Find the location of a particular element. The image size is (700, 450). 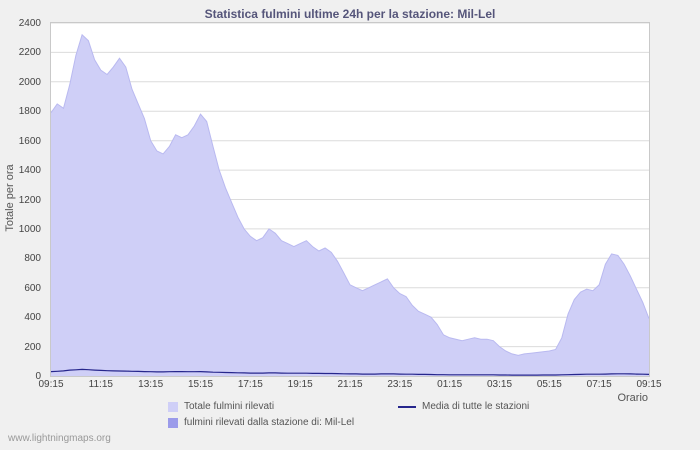

y-tick-label: 1800 is located at coordinates (29, 112).